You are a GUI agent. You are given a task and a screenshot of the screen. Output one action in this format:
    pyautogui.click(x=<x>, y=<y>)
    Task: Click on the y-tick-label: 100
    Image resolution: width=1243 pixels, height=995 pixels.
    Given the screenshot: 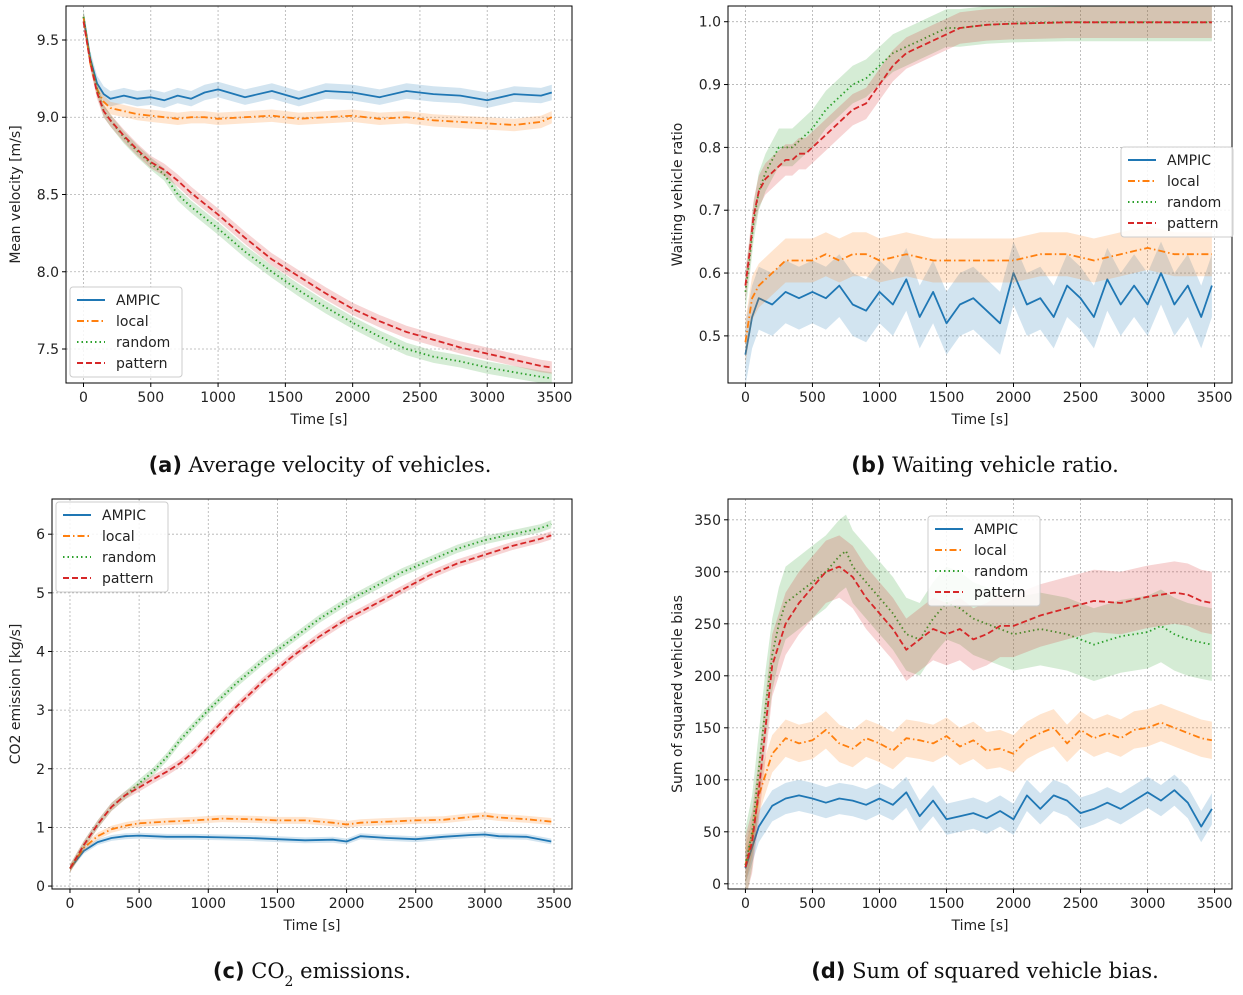 What is the action you would take?
    pyautogui.click(x=707, y=781)
    